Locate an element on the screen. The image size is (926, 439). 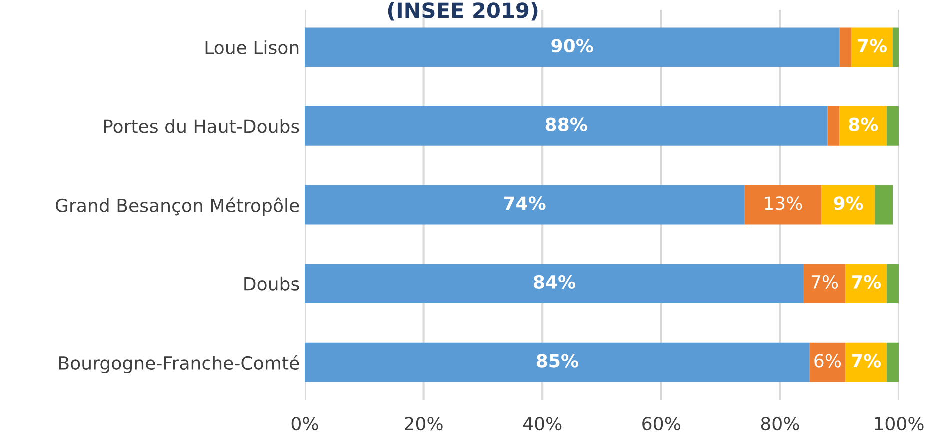
x-tick-label: 0% is located at coordinates (305, 423).